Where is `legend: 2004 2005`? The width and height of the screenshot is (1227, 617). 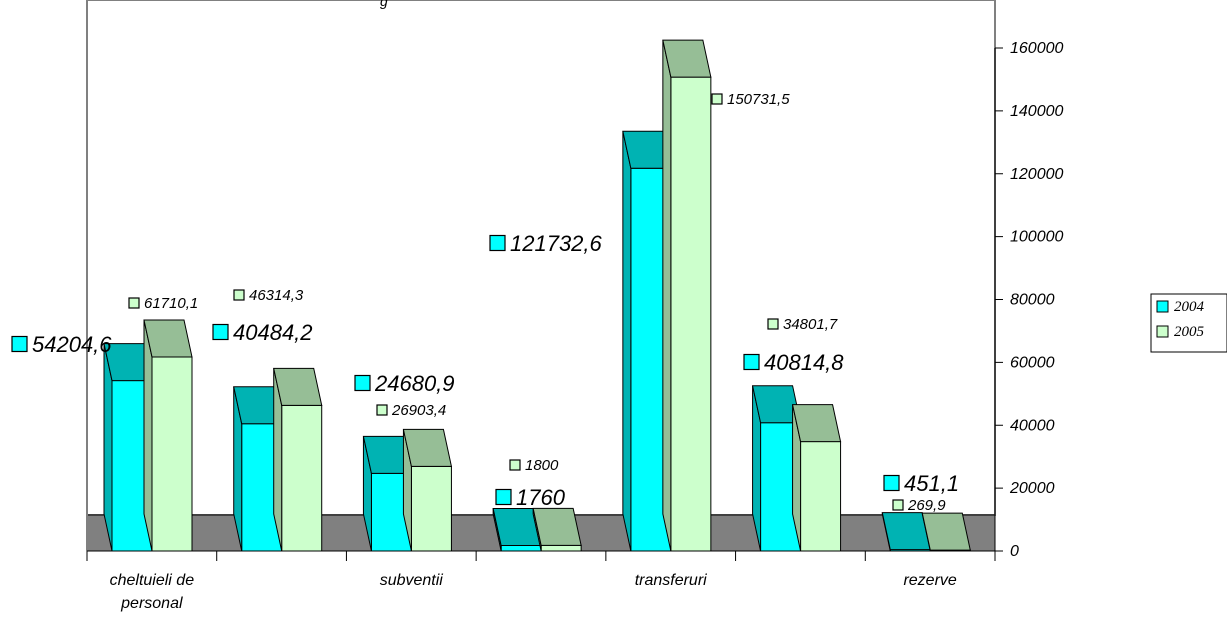
legend: 2004 2005 is located at coordinates (1188, 323).